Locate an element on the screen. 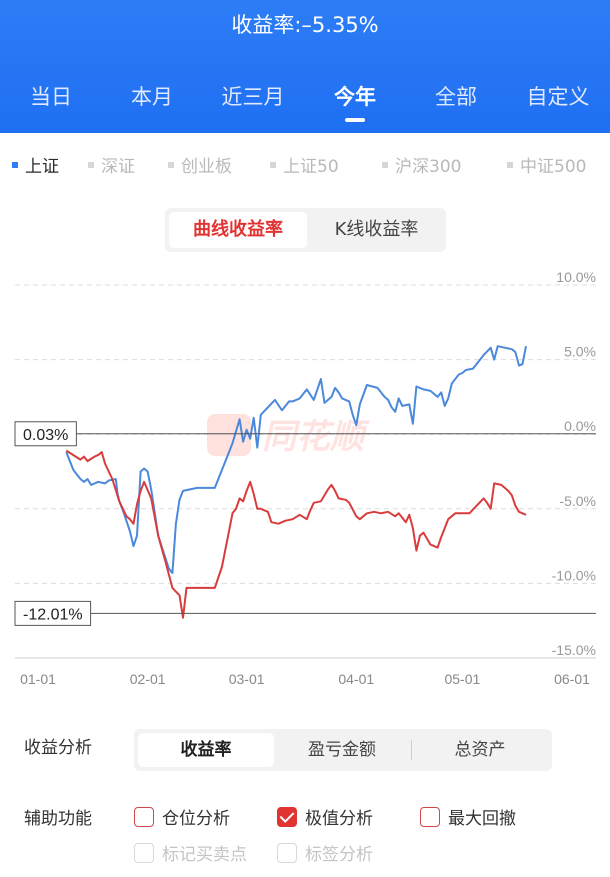  index-label: 上证50 is located at coordinates (311, 167).